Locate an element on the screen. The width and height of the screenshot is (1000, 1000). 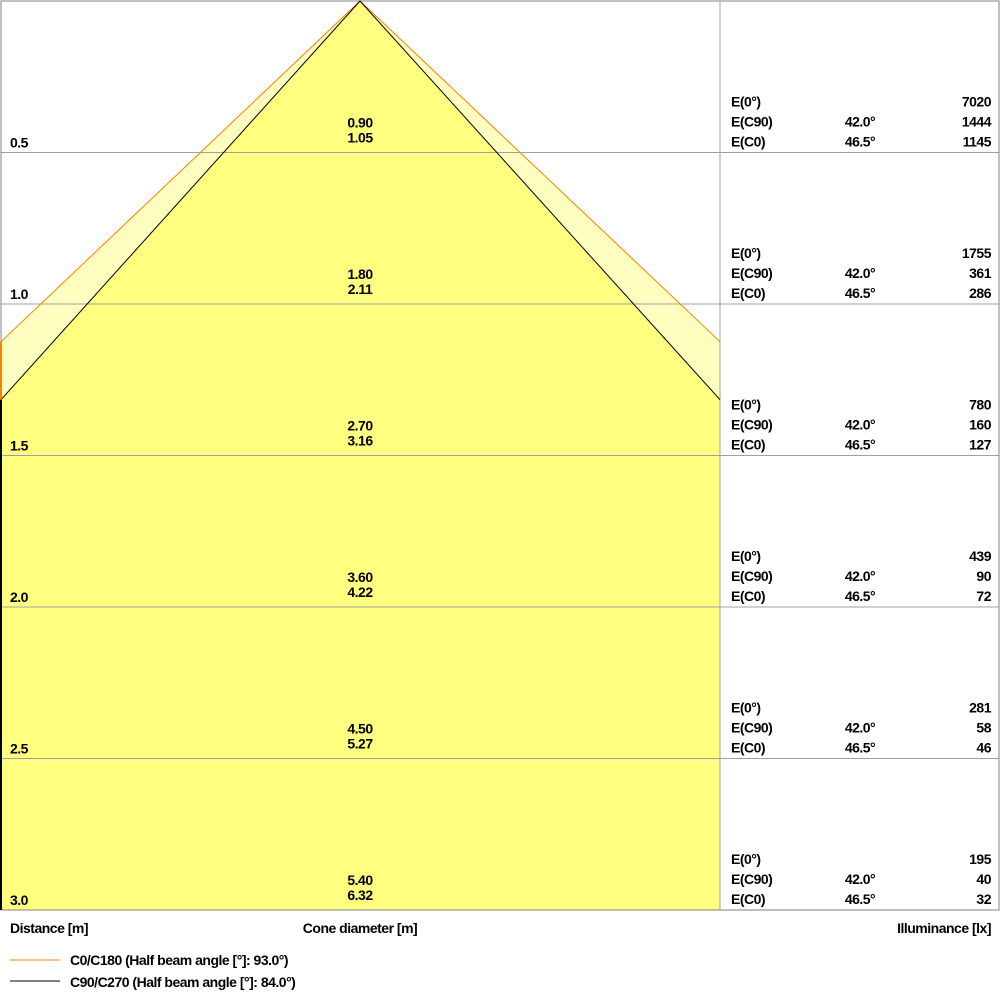
e0-value: 1755 is located at coordinates (977, 253).